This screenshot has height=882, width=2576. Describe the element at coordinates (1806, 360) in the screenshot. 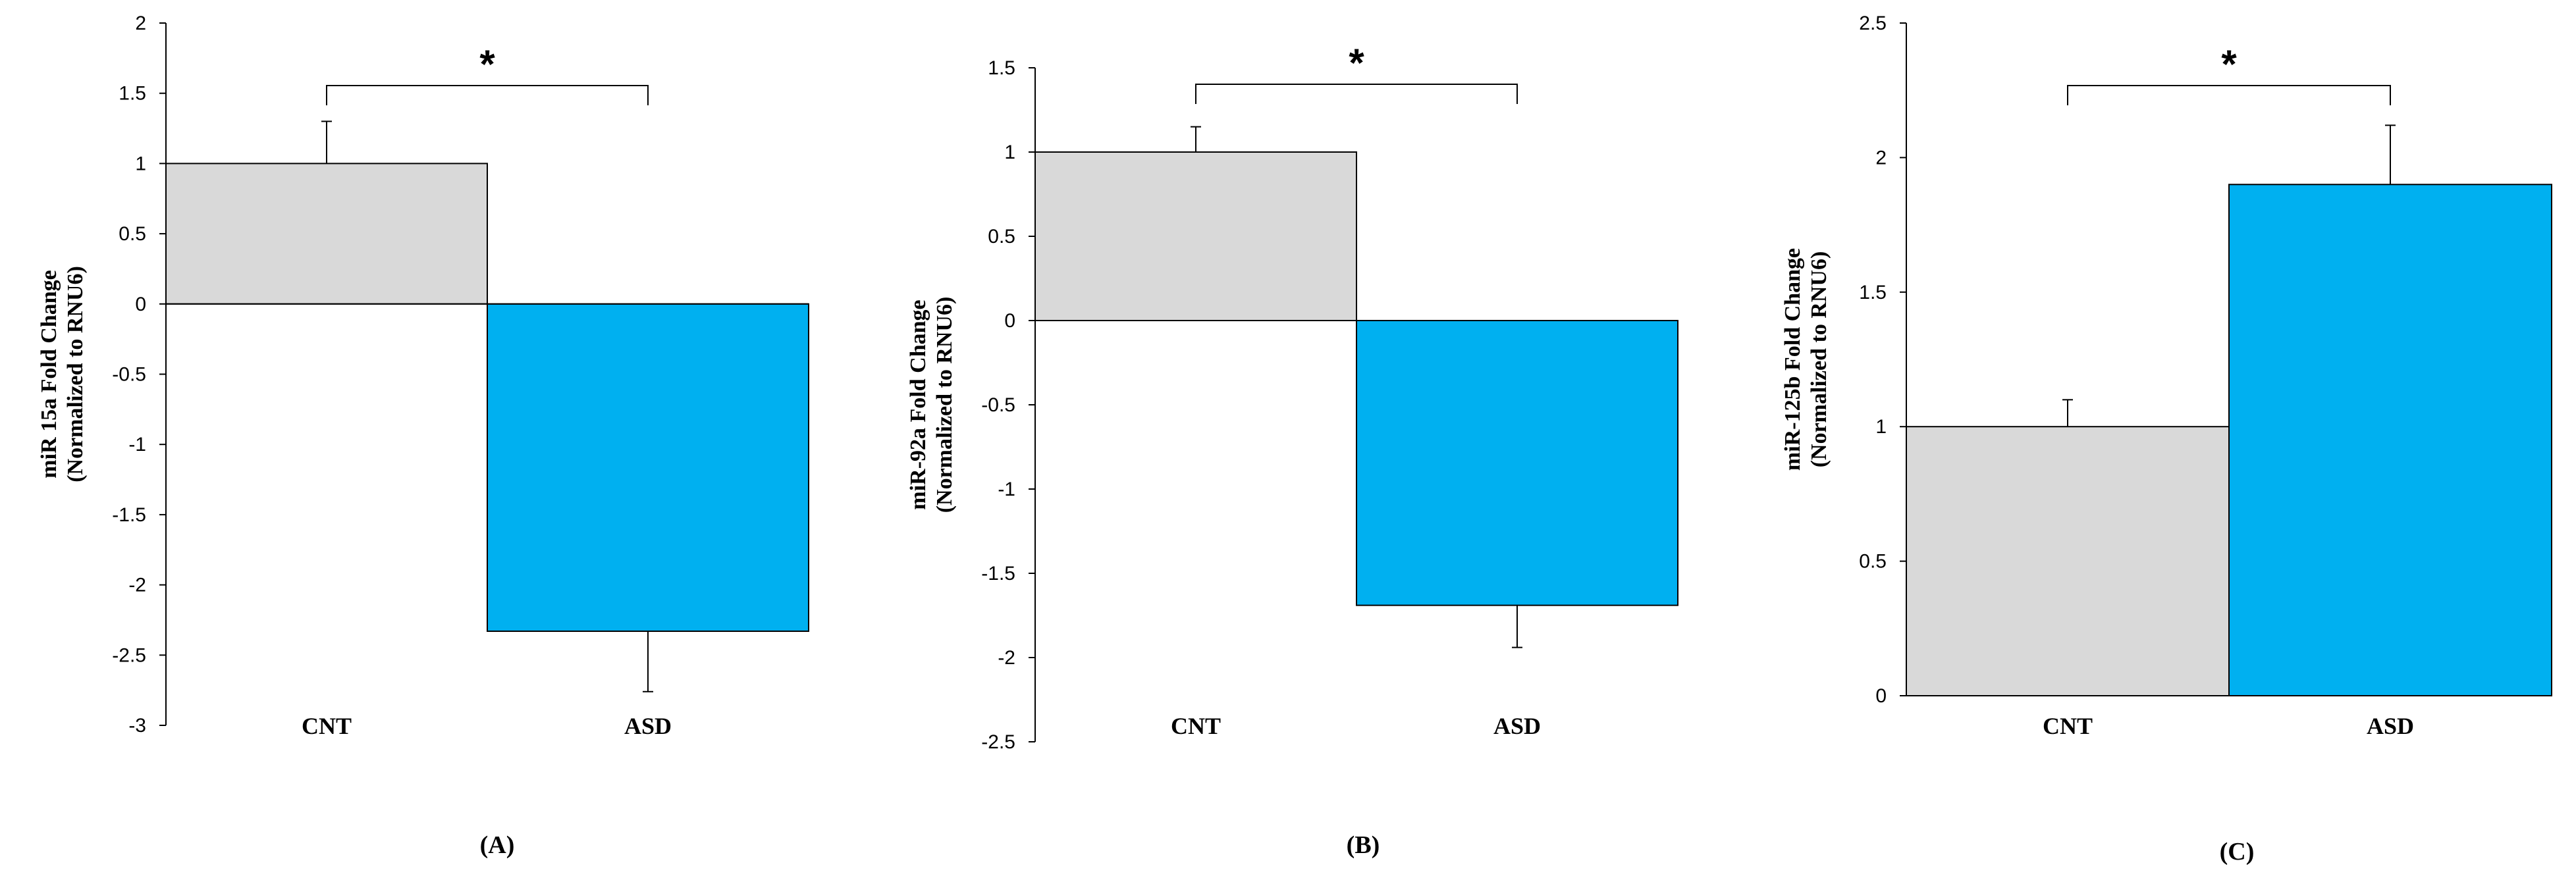

I see `y-axis-label: miR-125b Fold Change(Normalized to RNU6)` at that location.